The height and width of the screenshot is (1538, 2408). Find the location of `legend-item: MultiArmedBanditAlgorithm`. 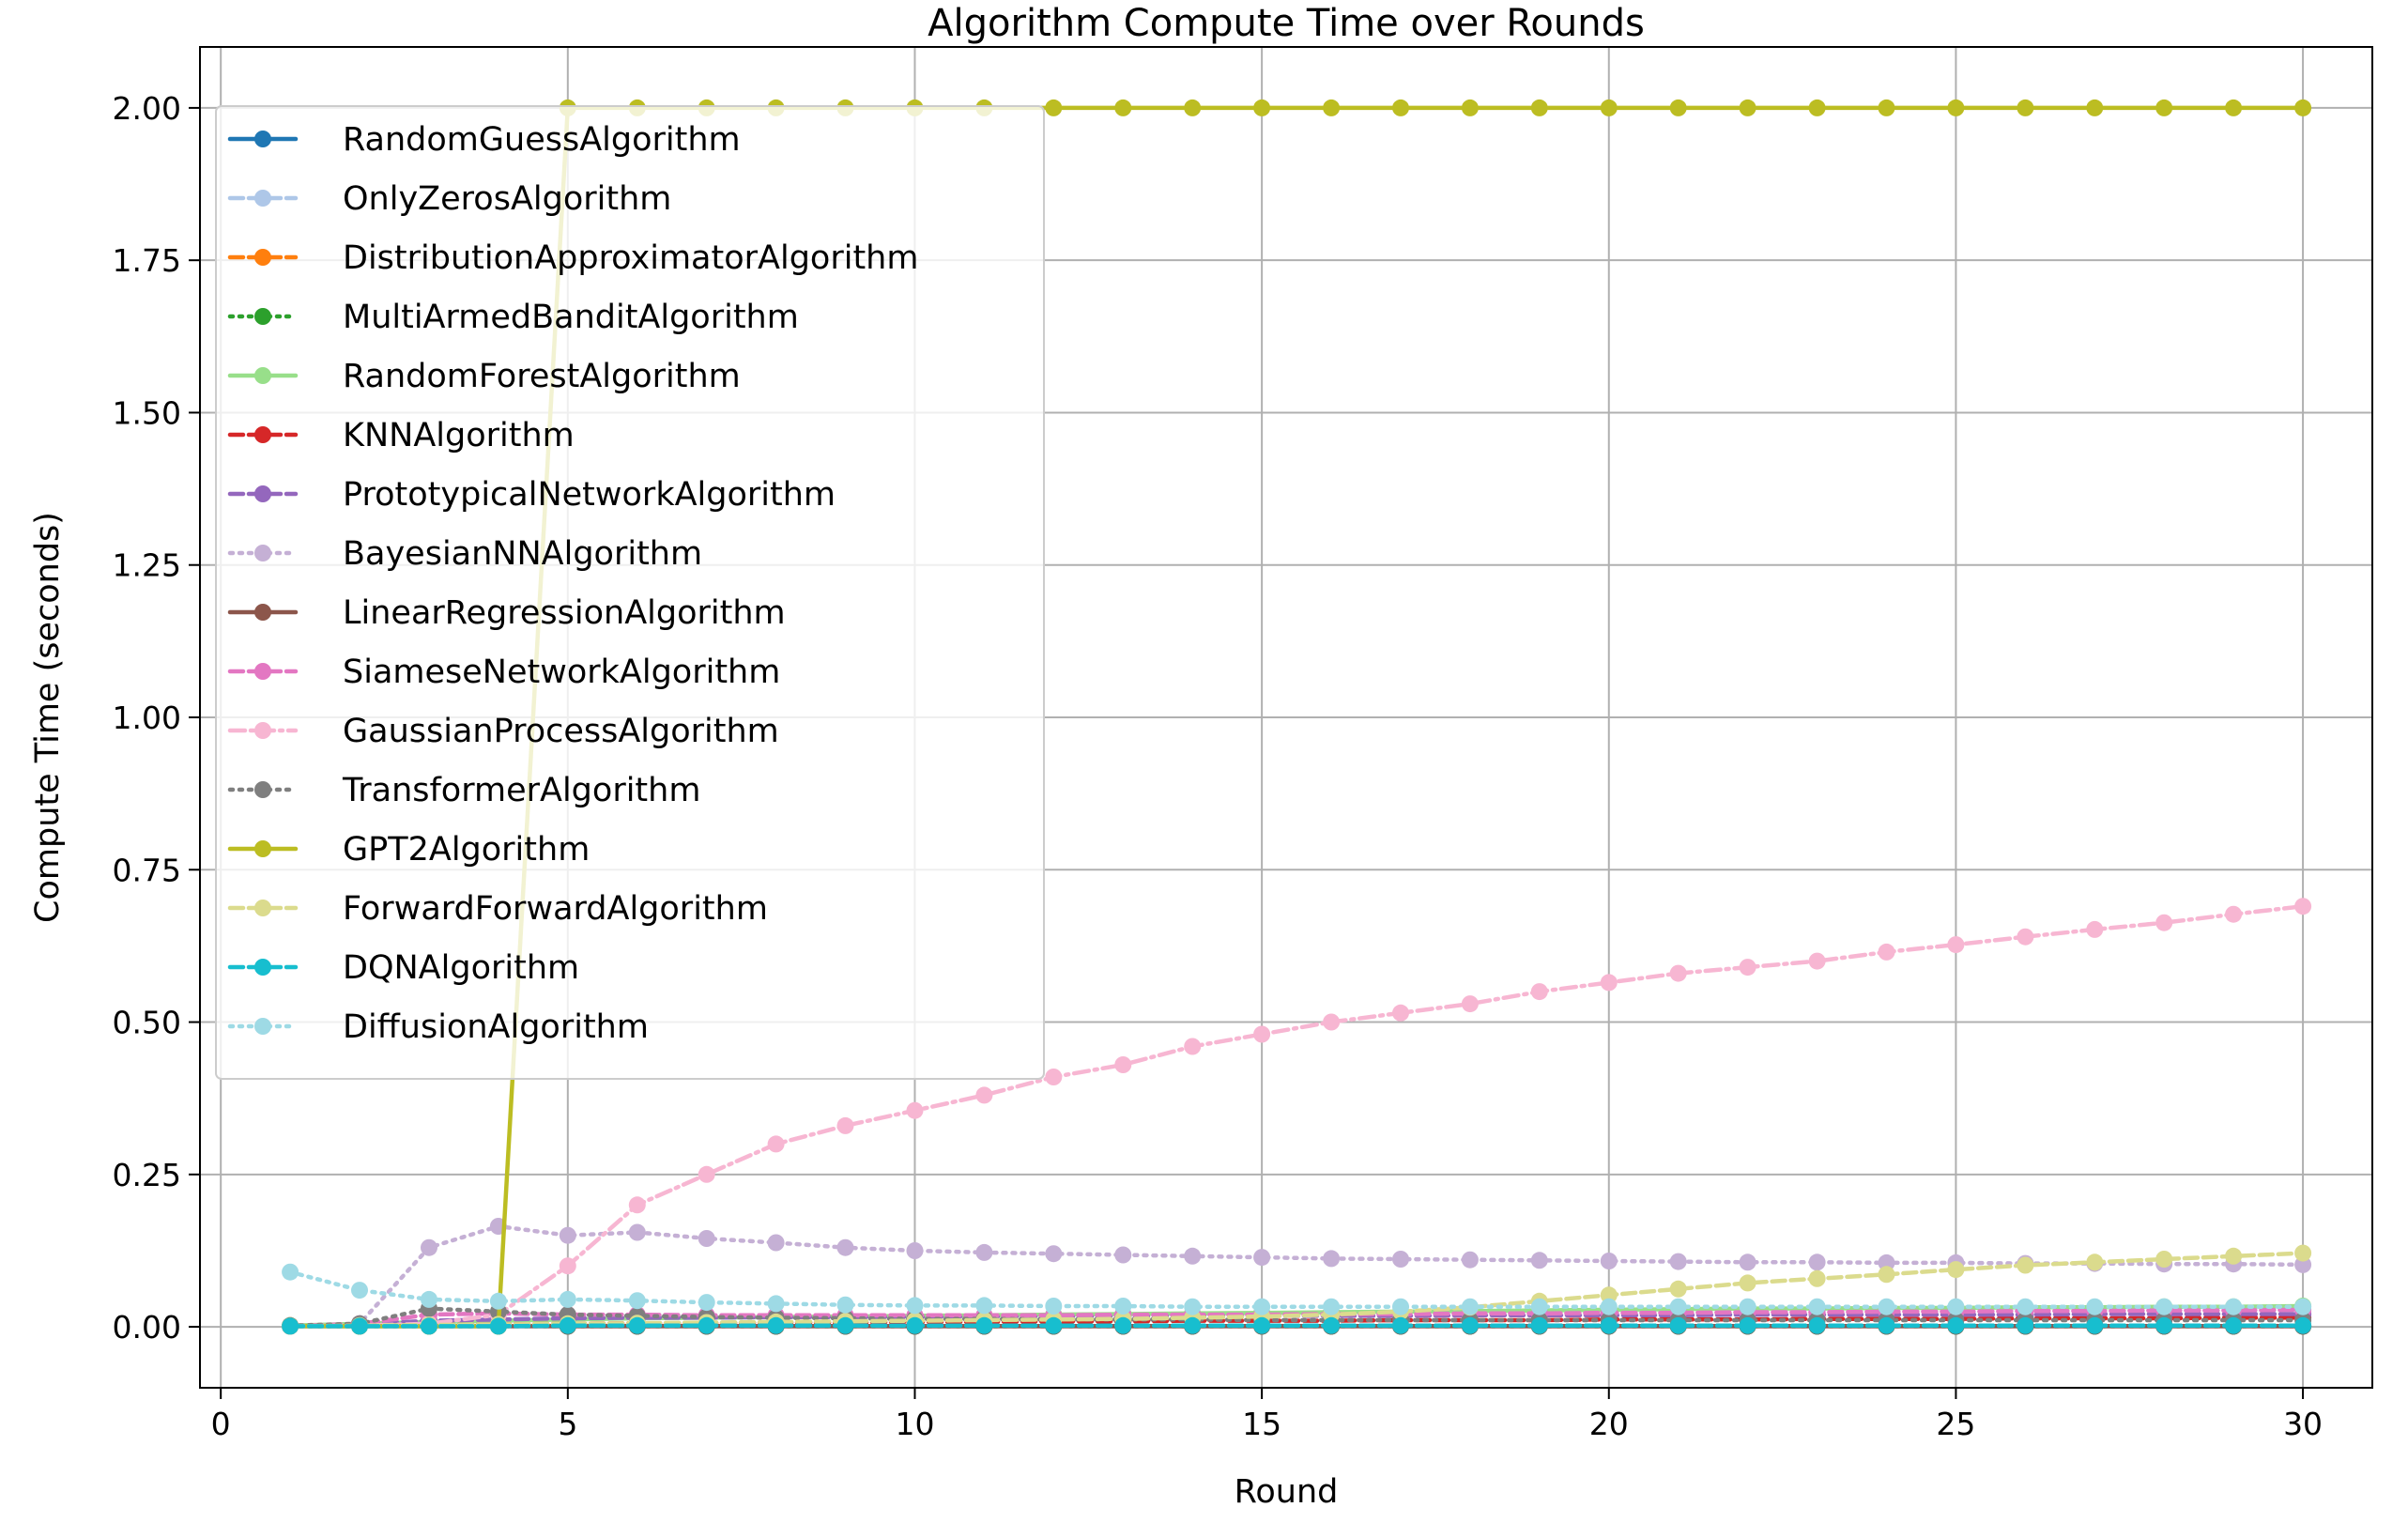

legend-item: MultiArmedBanditAlgorithm is located at coordinates (513, 317).